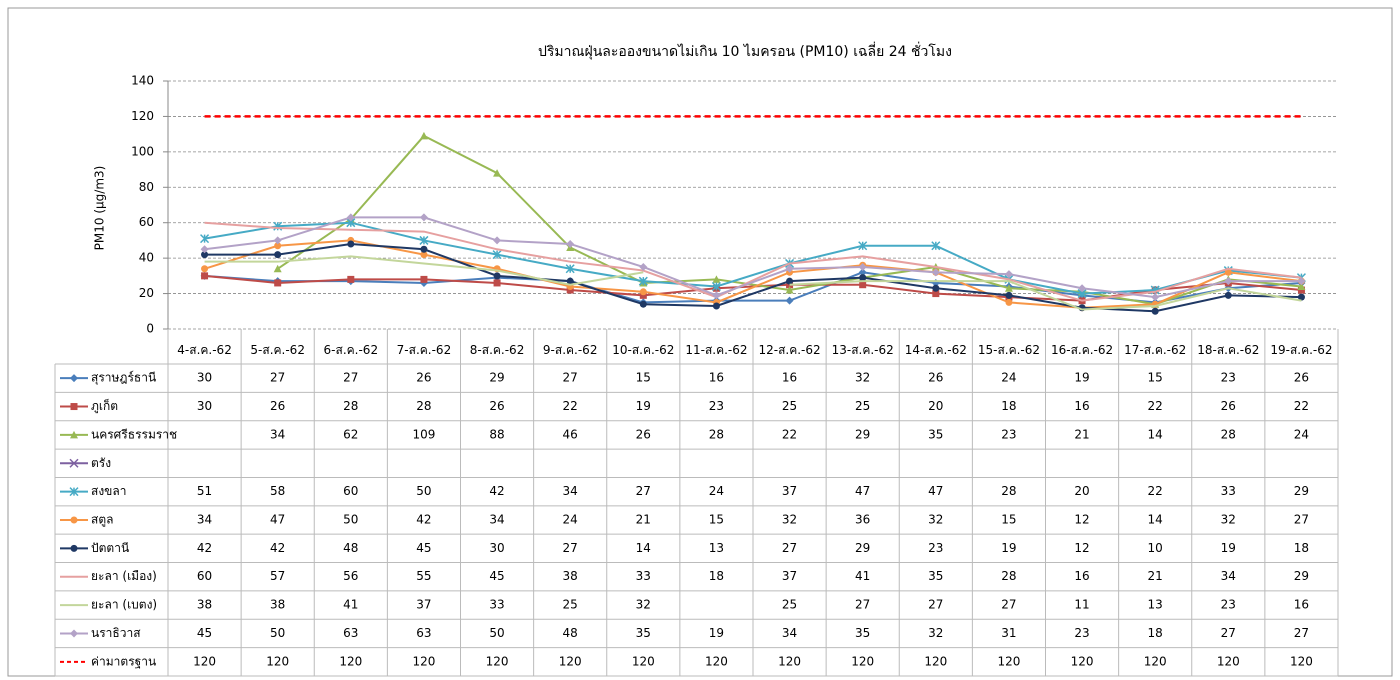 This screenshot has width=1400, height=680. What do you see at coordinates (1081, 434) in the screenshot?
I see `table-cell: 21` at bounding box center [1081, 434].